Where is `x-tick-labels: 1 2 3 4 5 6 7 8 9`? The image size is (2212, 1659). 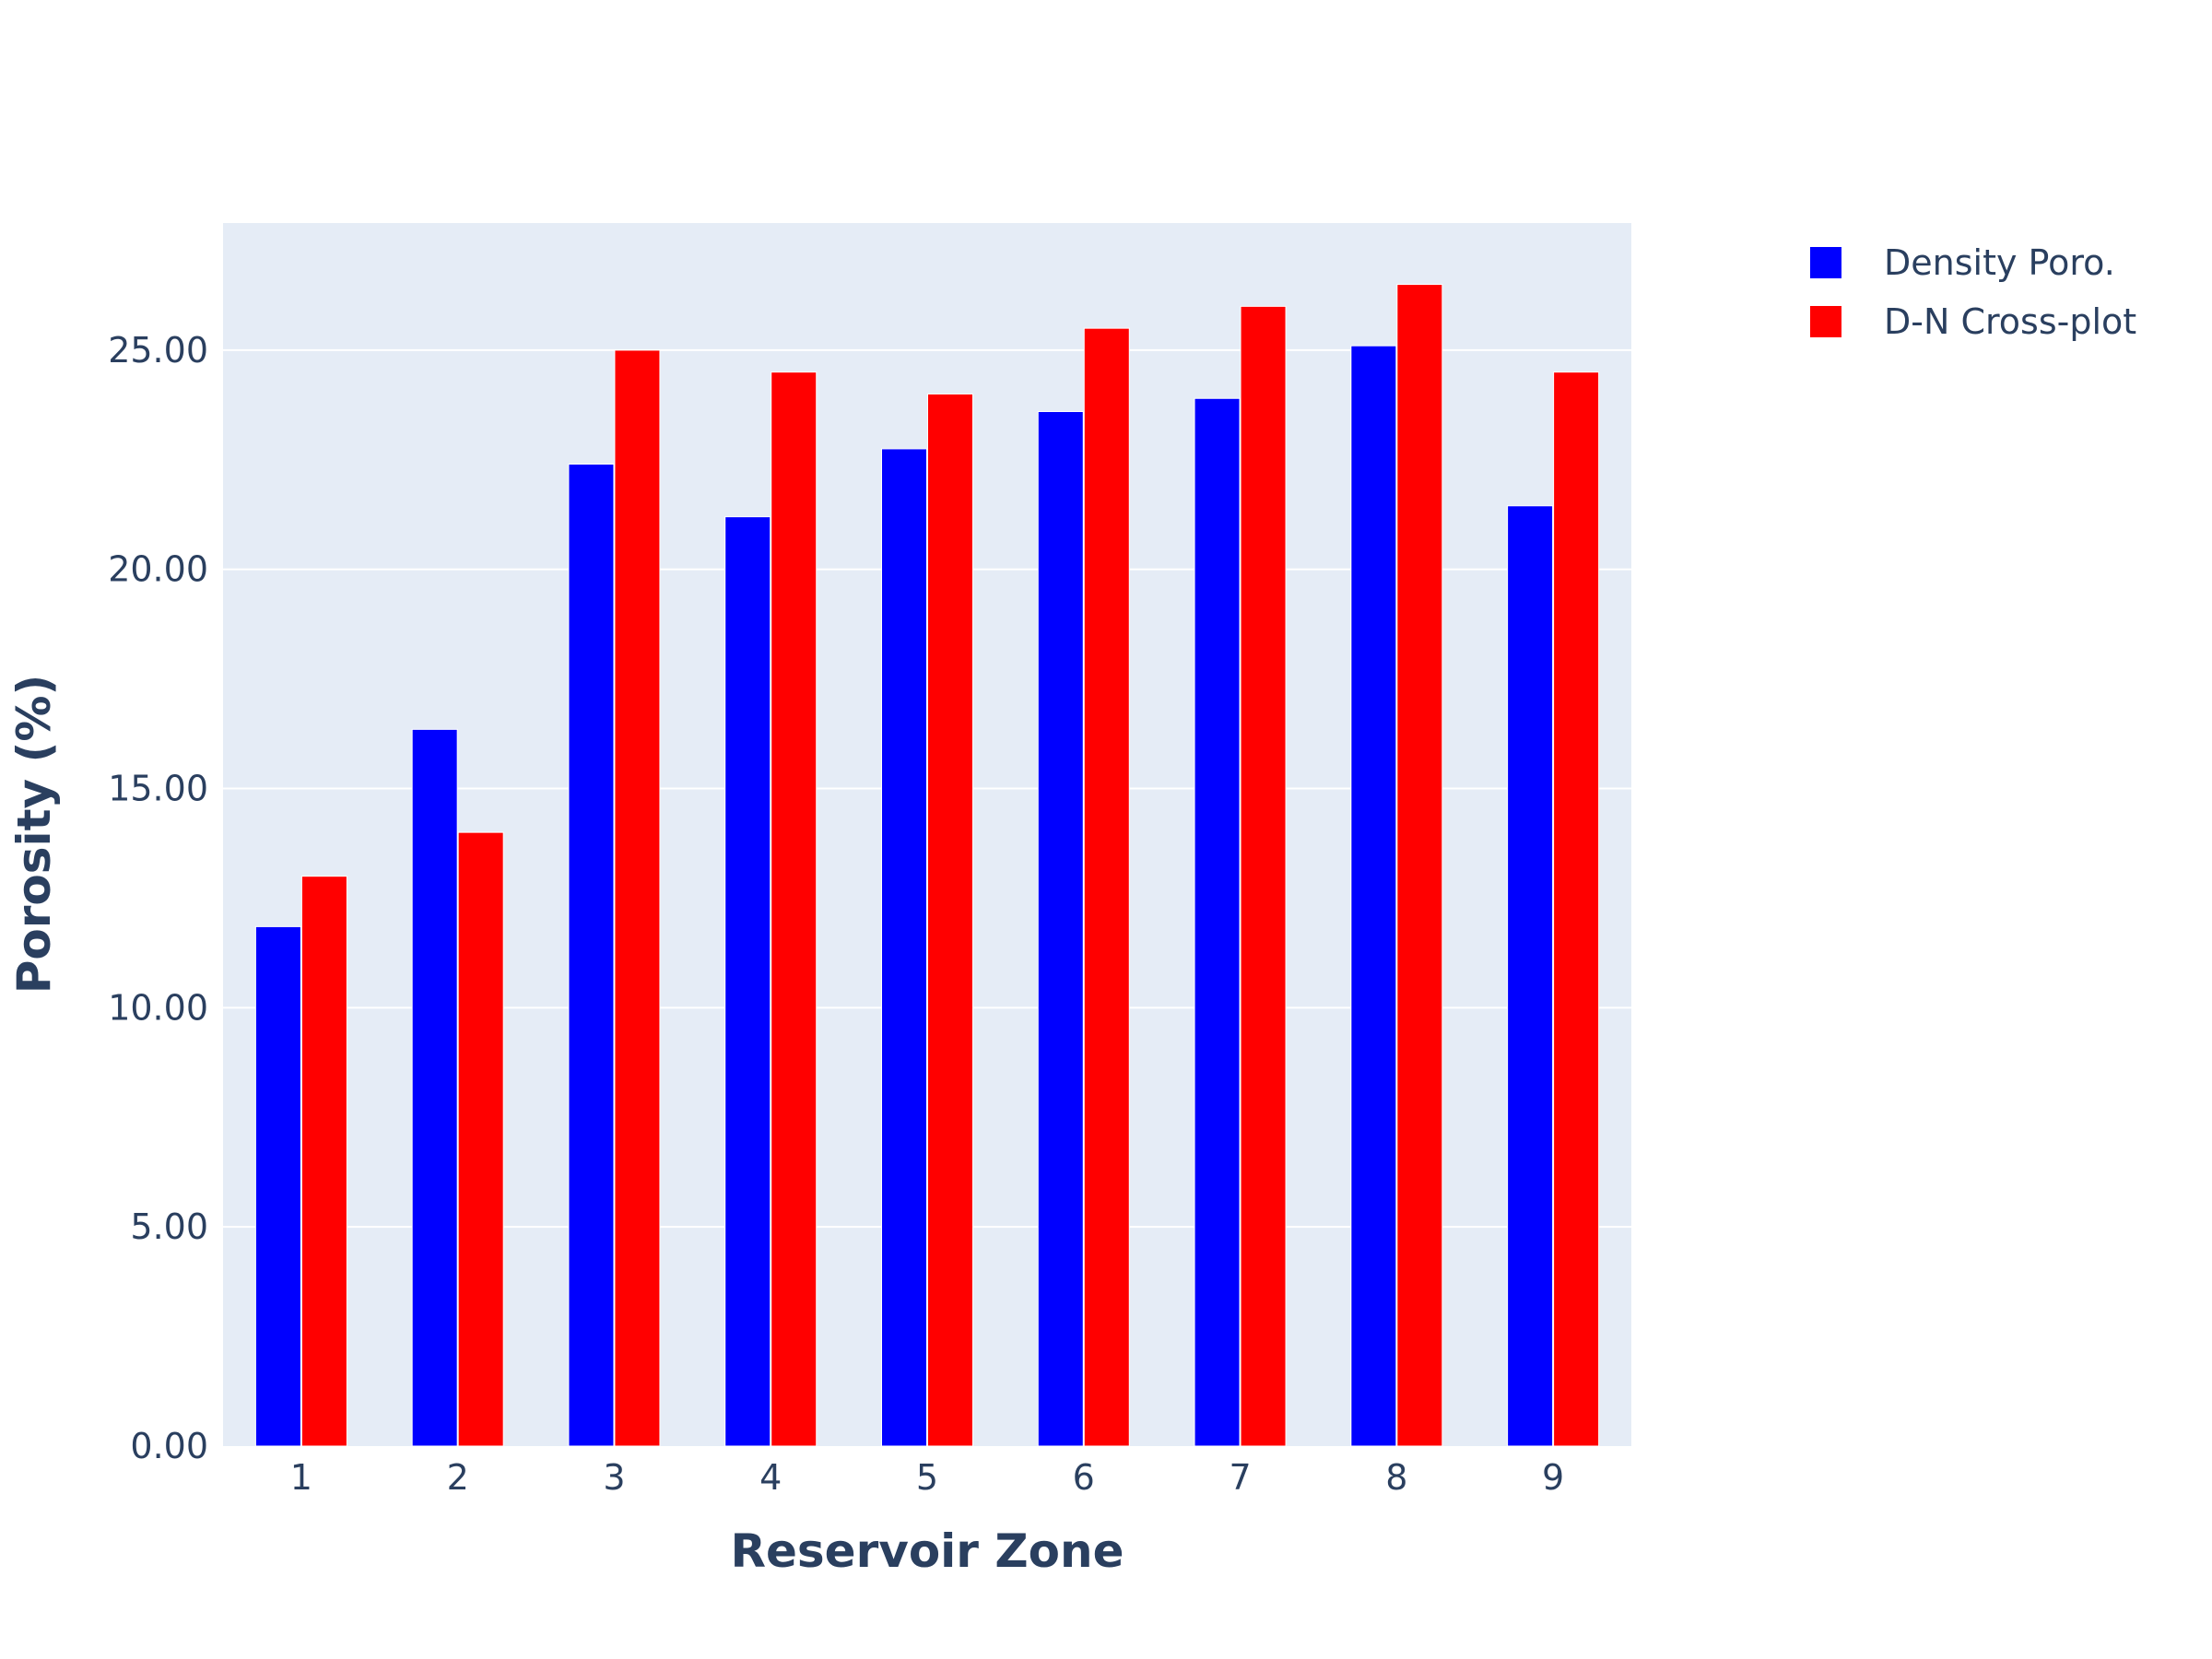 x-tick-labels: 1 2 3 4 5 6 7 8 9 is located at coordinates (927, 1477).